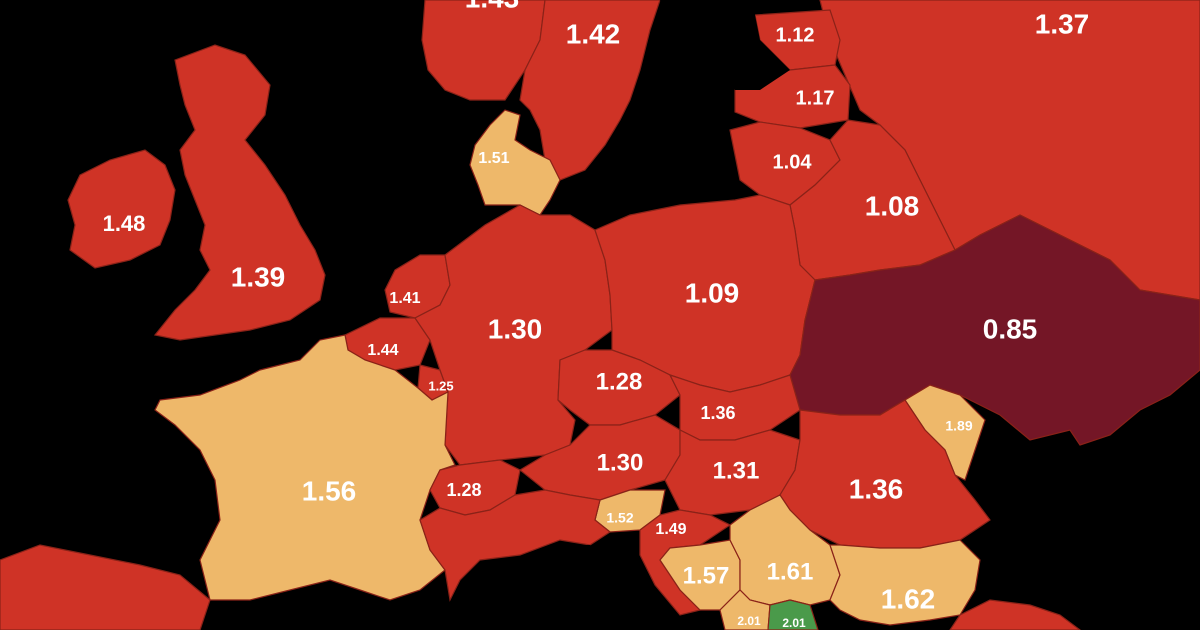 The height and width of the screenshot is (630, 1200). Describe the element at coordinates (1010, 328) in the screenshot. I see `label-ukraine: 0.85` at that location.